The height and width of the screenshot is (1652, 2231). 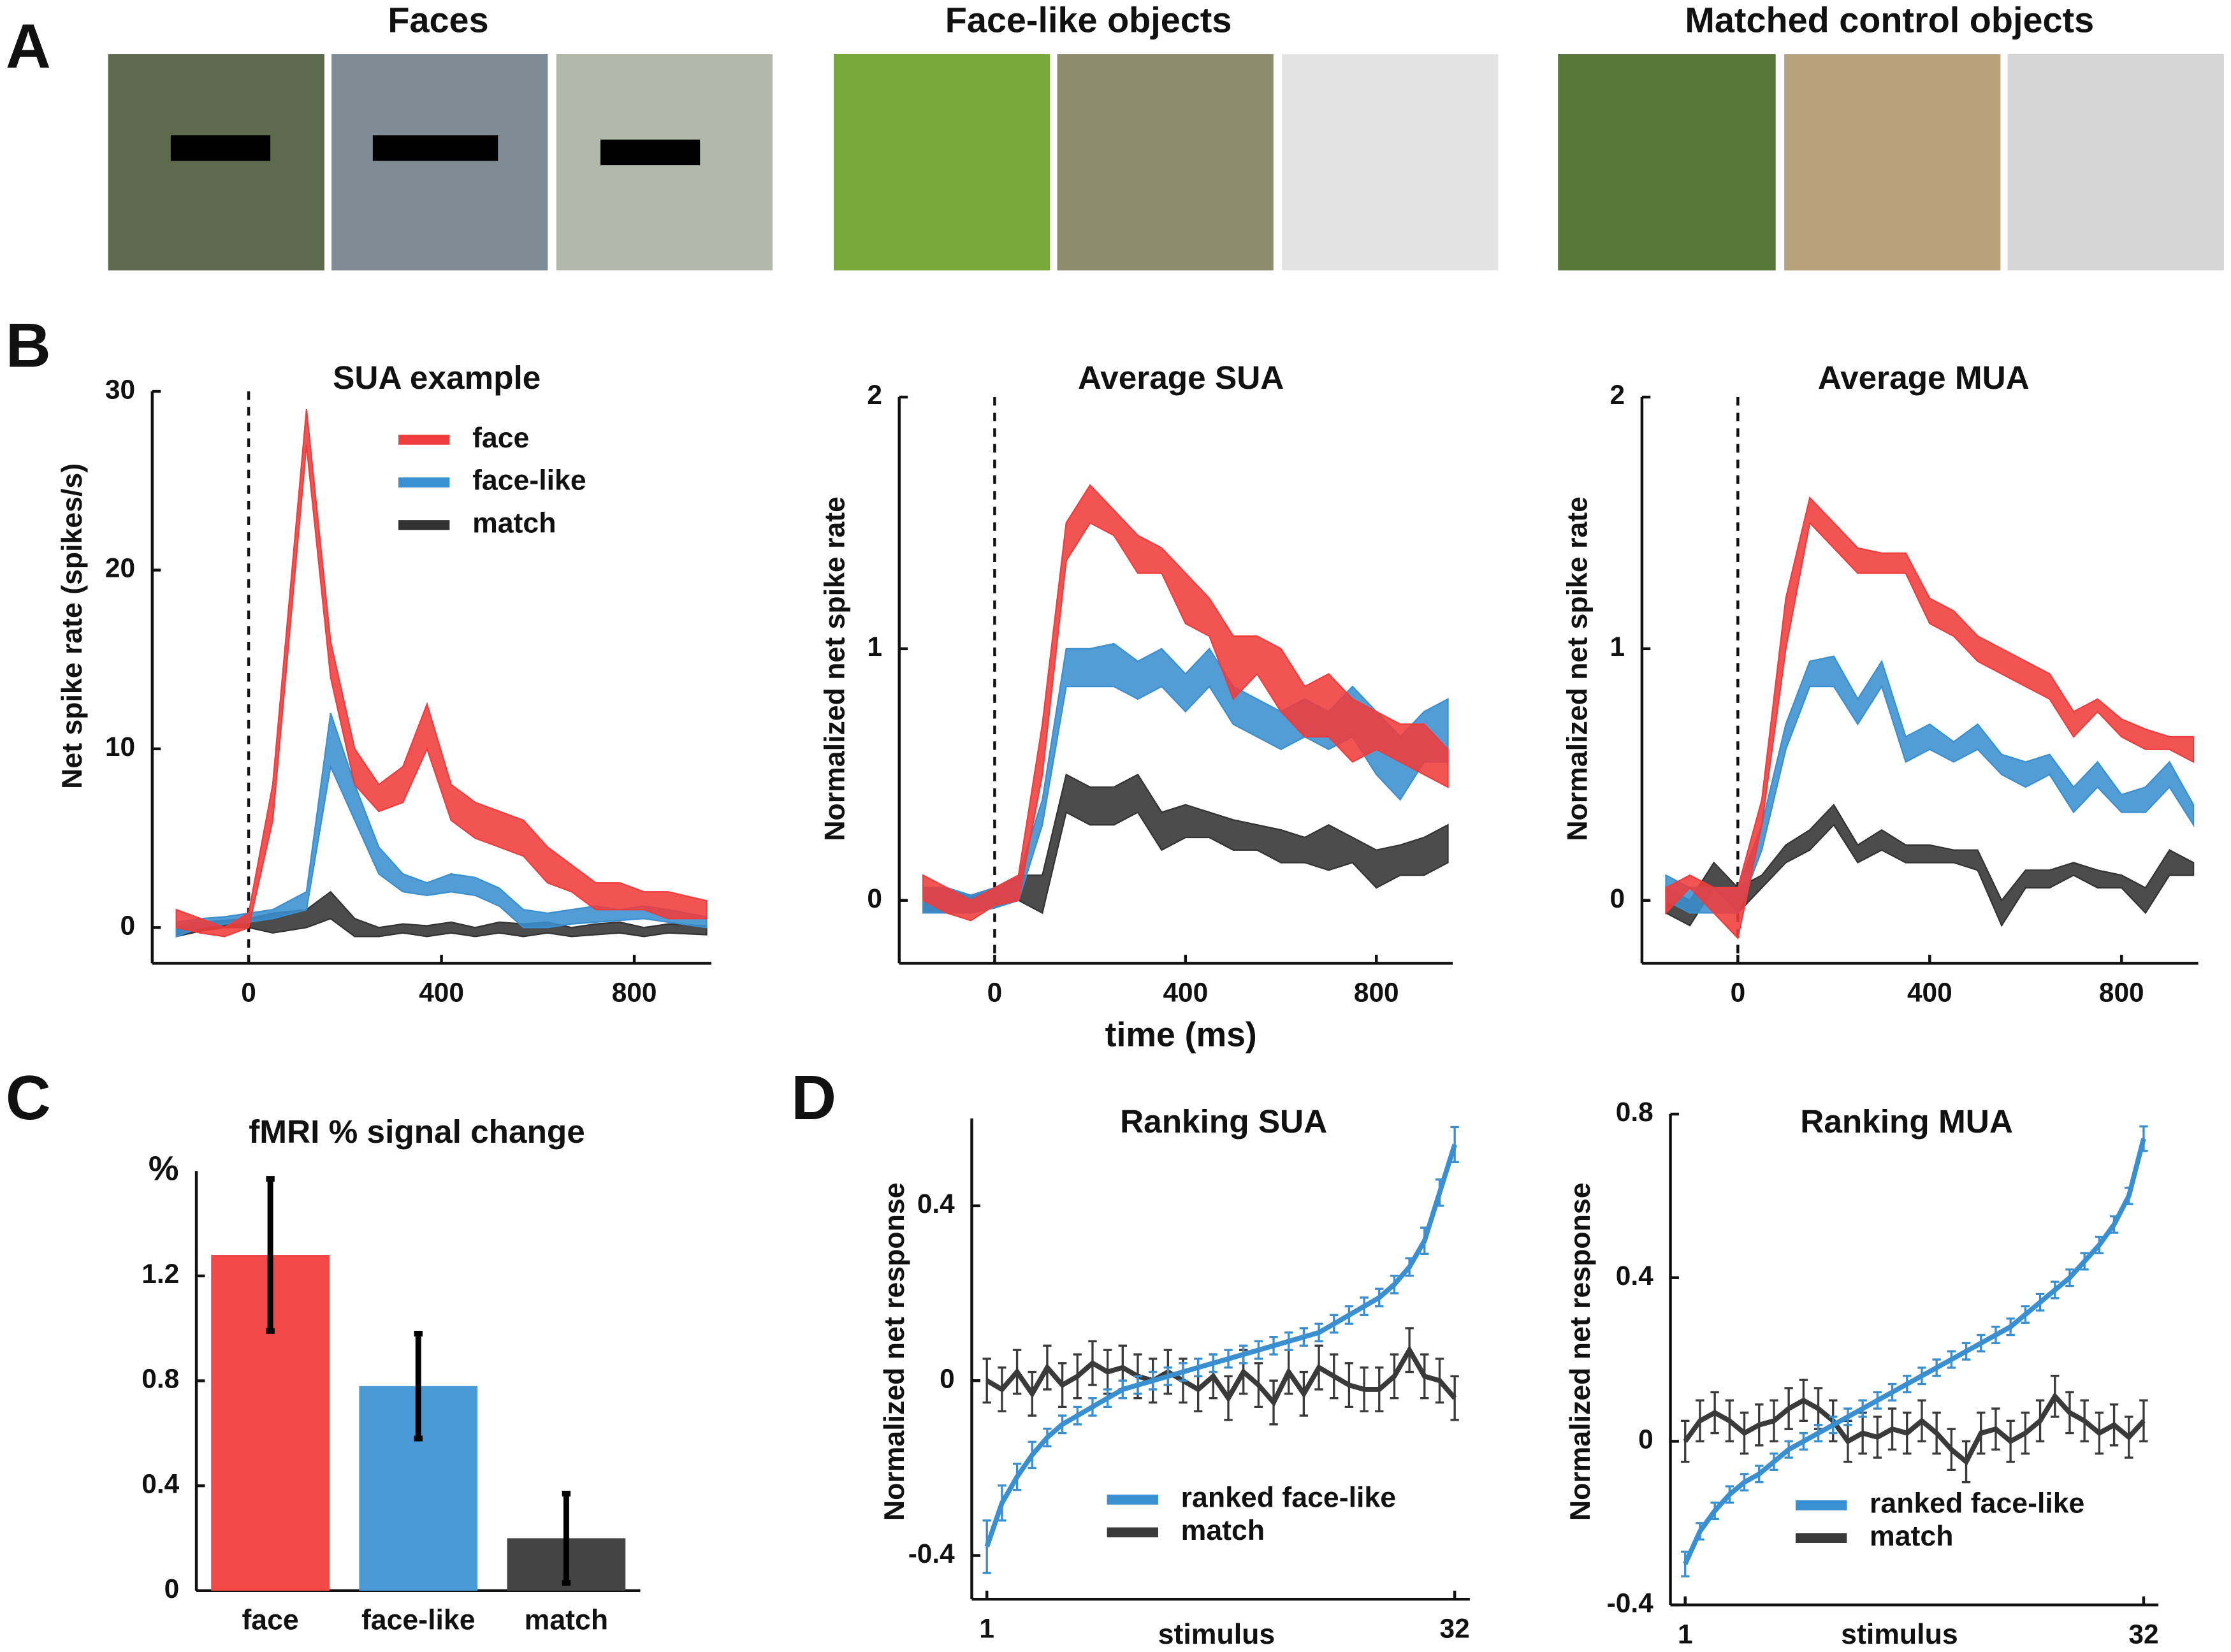 What do you see at coordinates (813, 1097) in the screenshot?
I see `panel-letter: D` at bounding box center [813, 1097].